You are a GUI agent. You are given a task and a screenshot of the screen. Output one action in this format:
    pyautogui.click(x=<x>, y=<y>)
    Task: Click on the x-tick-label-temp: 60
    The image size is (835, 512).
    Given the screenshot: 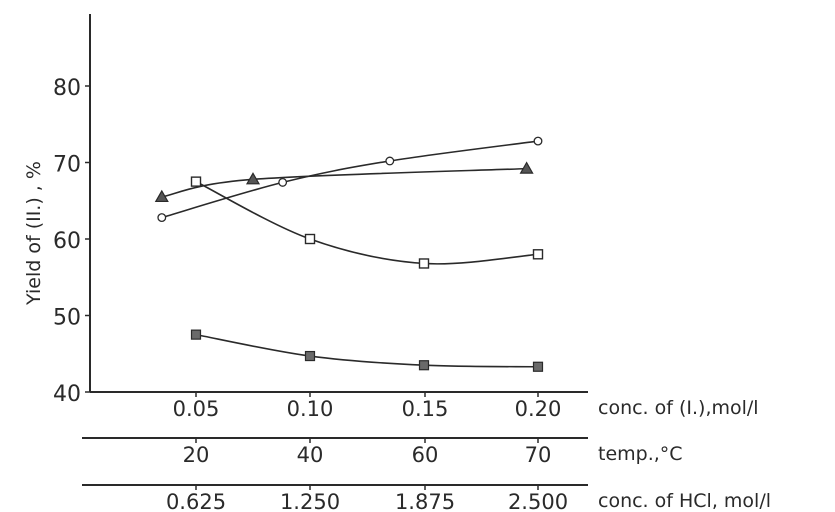 What is the action you would take?
    pyautogui.click(x=425, y=455)
    